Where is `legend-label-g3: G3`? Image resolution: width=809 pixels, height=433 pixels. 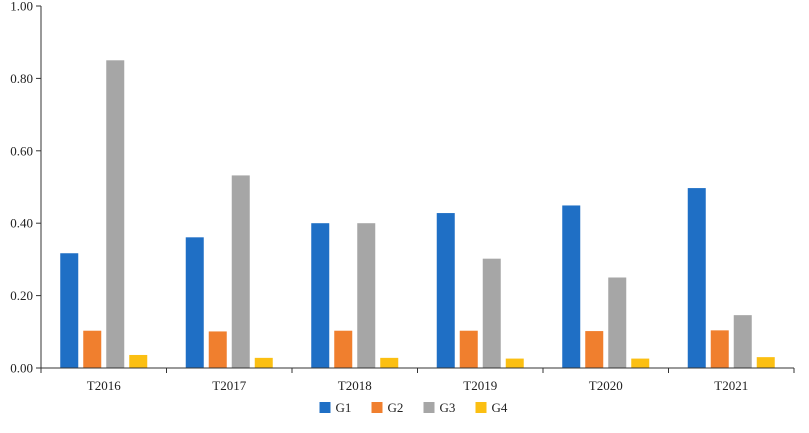
legend-label-g3: G3 is located at coordinates (448, 407).